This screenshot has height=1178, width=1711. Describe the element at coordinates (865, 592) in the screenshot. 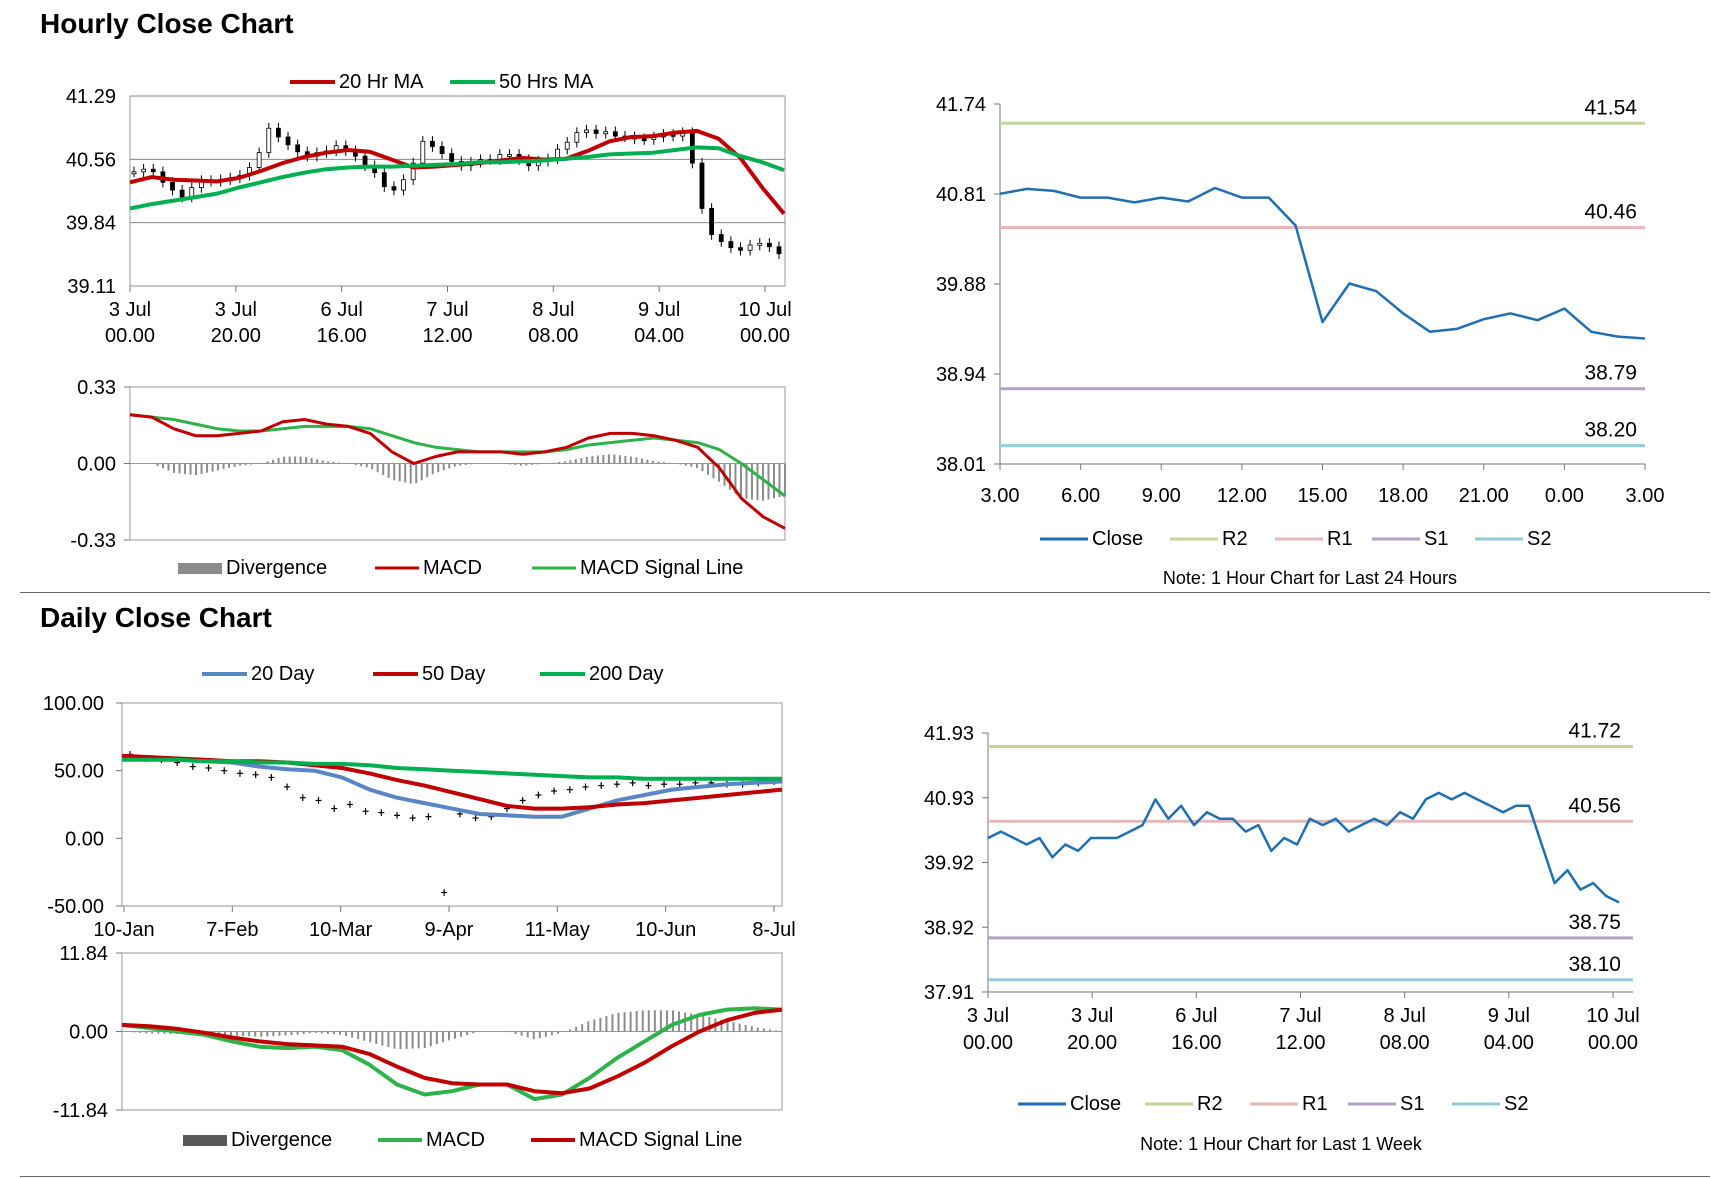

I see `section-divider` at that location.